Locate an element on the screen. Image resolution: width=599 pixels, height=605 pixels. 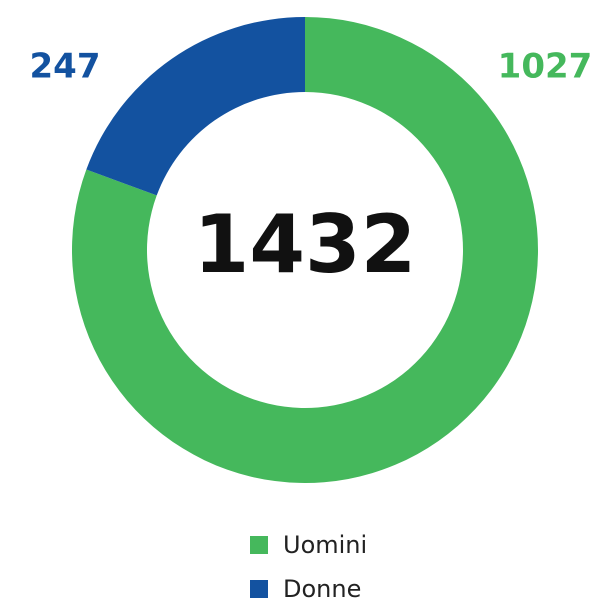
donut-slice is located at coordinates (196, 106).